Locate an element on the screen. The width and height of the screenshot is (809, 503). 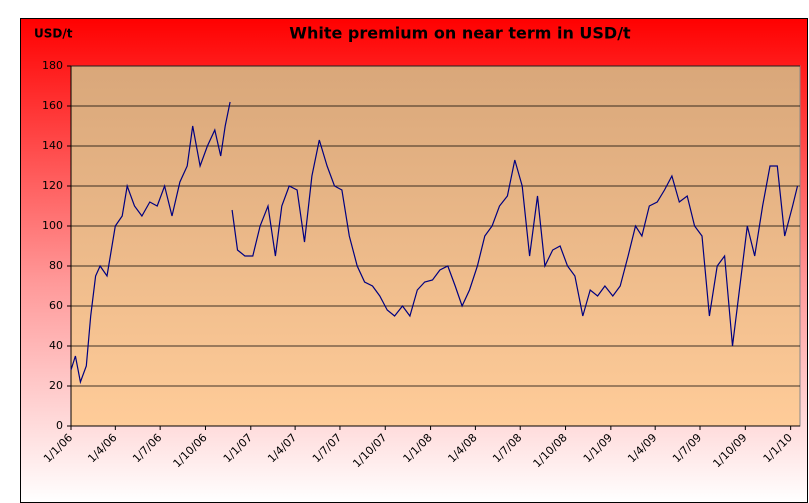
y-tick-label: 80 is located at coordinates (56, 265).